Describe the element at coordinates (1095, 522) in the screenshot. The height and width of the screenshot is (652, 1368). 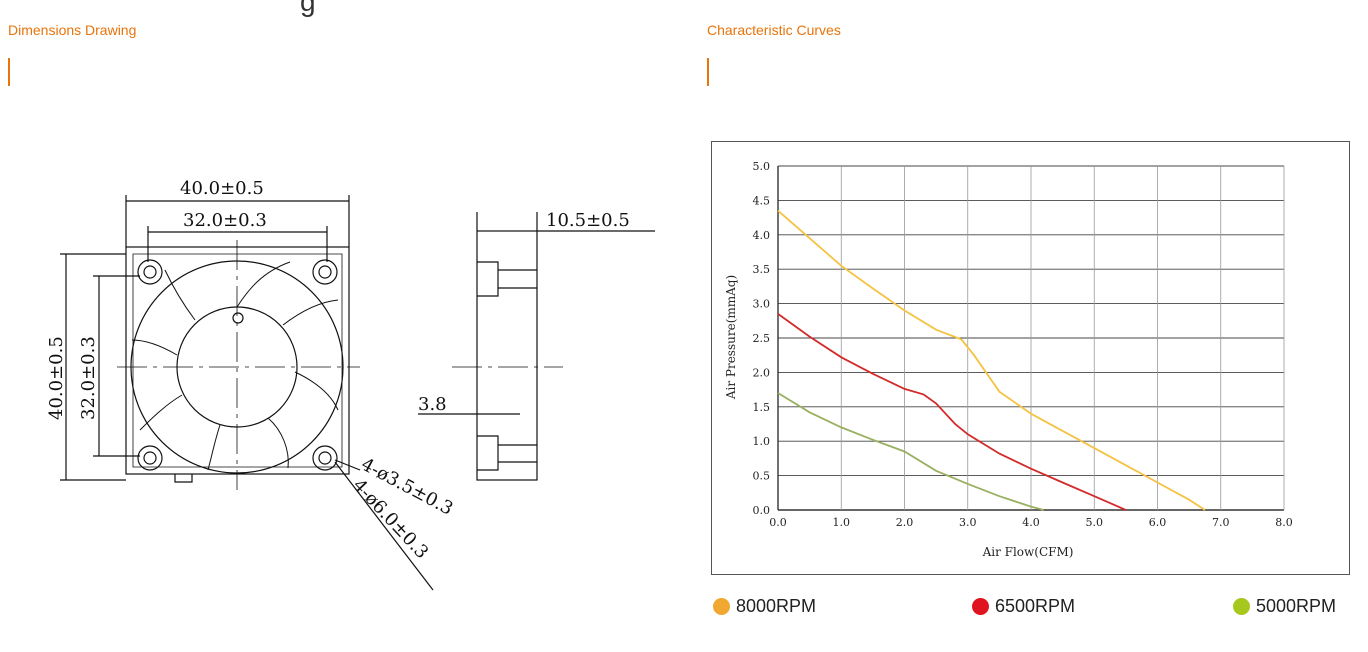
I see `x-tick-label: 5.0` at that location.